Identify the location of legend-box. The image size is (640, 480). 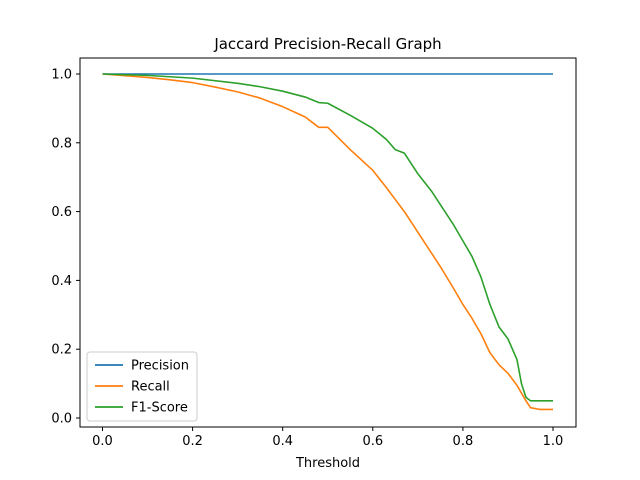
(142, 386).